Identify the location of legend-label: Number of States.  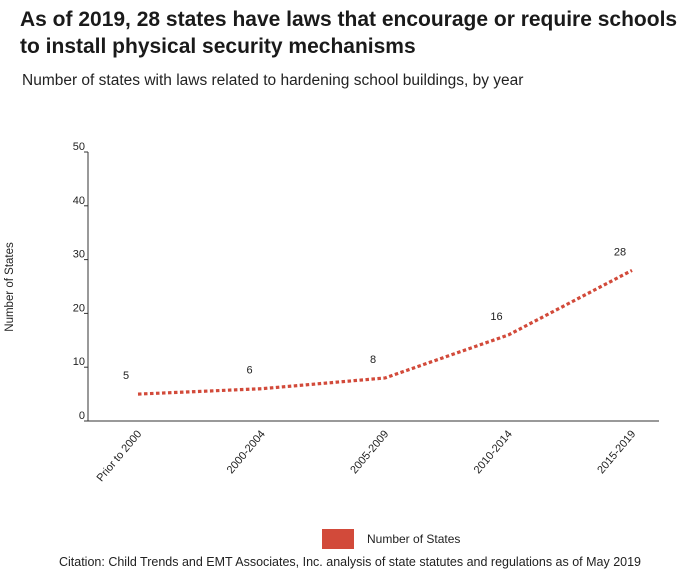
(413, 539).